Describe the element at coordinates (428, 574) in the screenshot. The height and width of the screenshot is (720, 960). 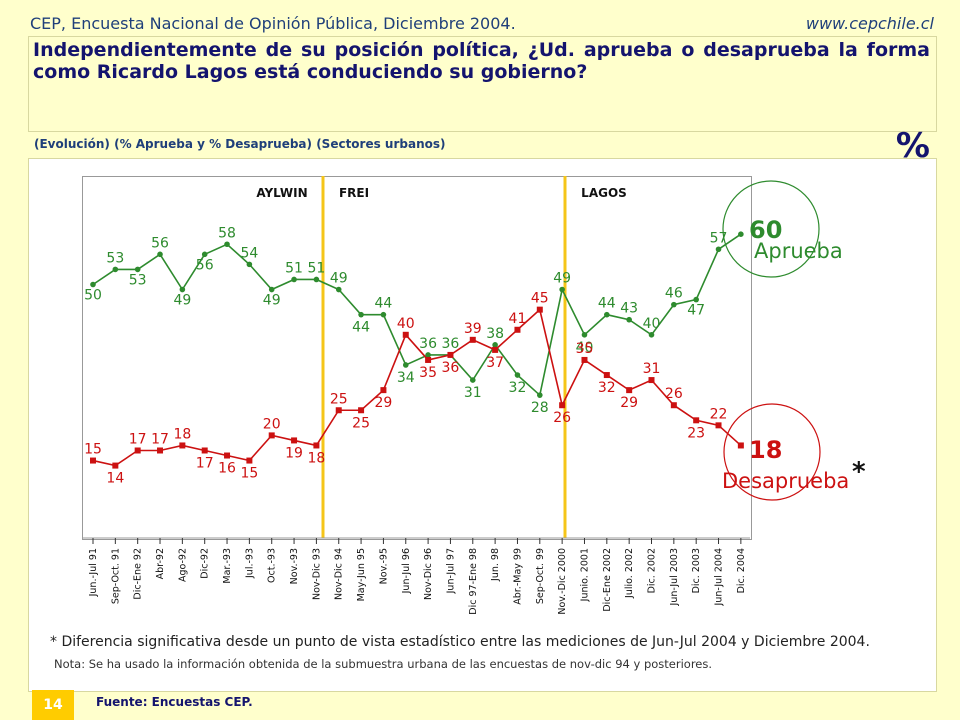
I see `x-axis-category-label: Nov-Dic 96` at that location.